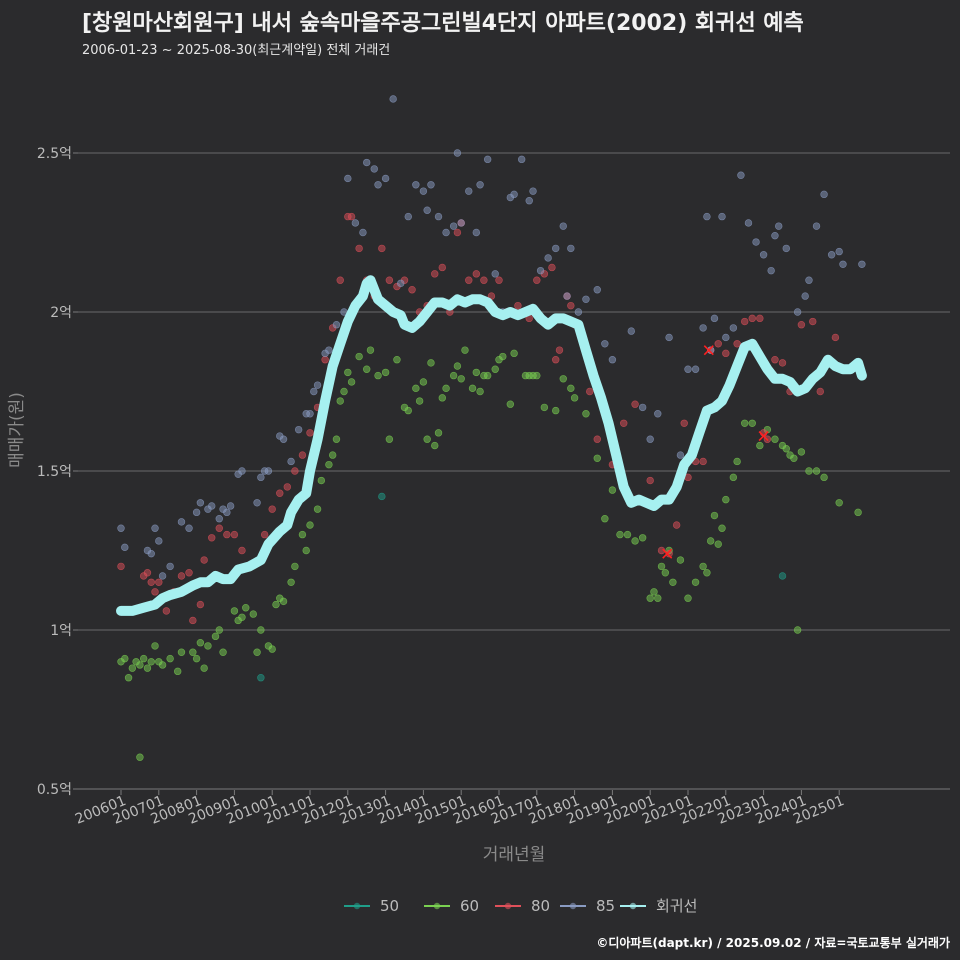 This screenshot has height=960, width=960. What do you see at coordinates (54, 790) in the screenshot?
I see `y-tick-label: 0.5억` at bounding box center [54, 790].